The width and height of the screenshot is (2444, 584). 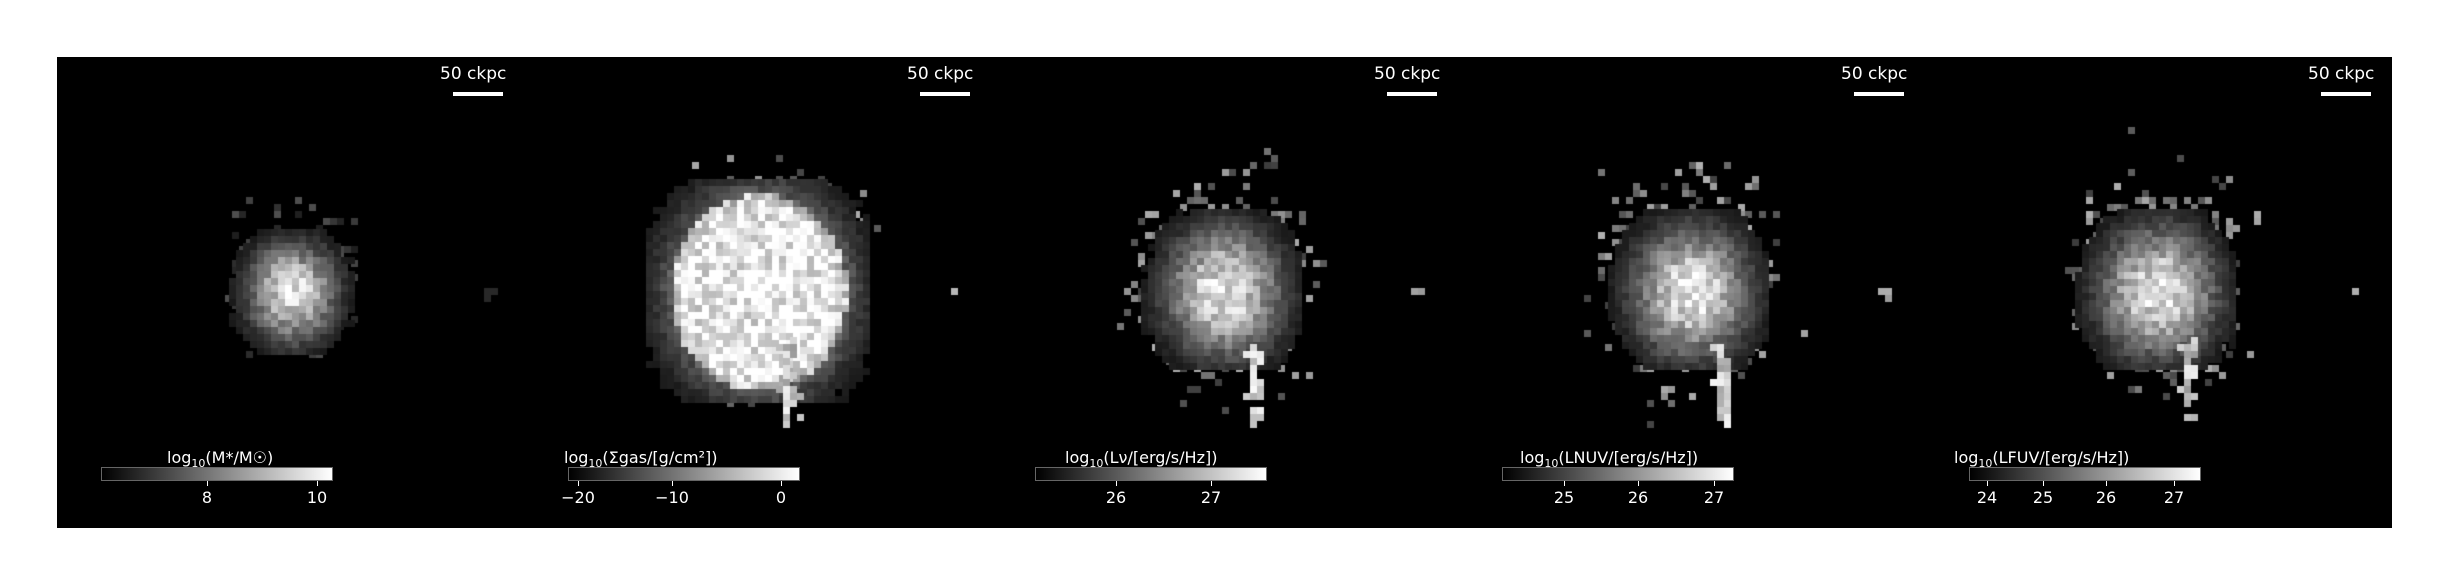 What do you see at coordinates (641, 459) in the screenshot?
I see `colorbar-label: log10(Σgas/[g/cm²])` at bounding box center [641, 459].